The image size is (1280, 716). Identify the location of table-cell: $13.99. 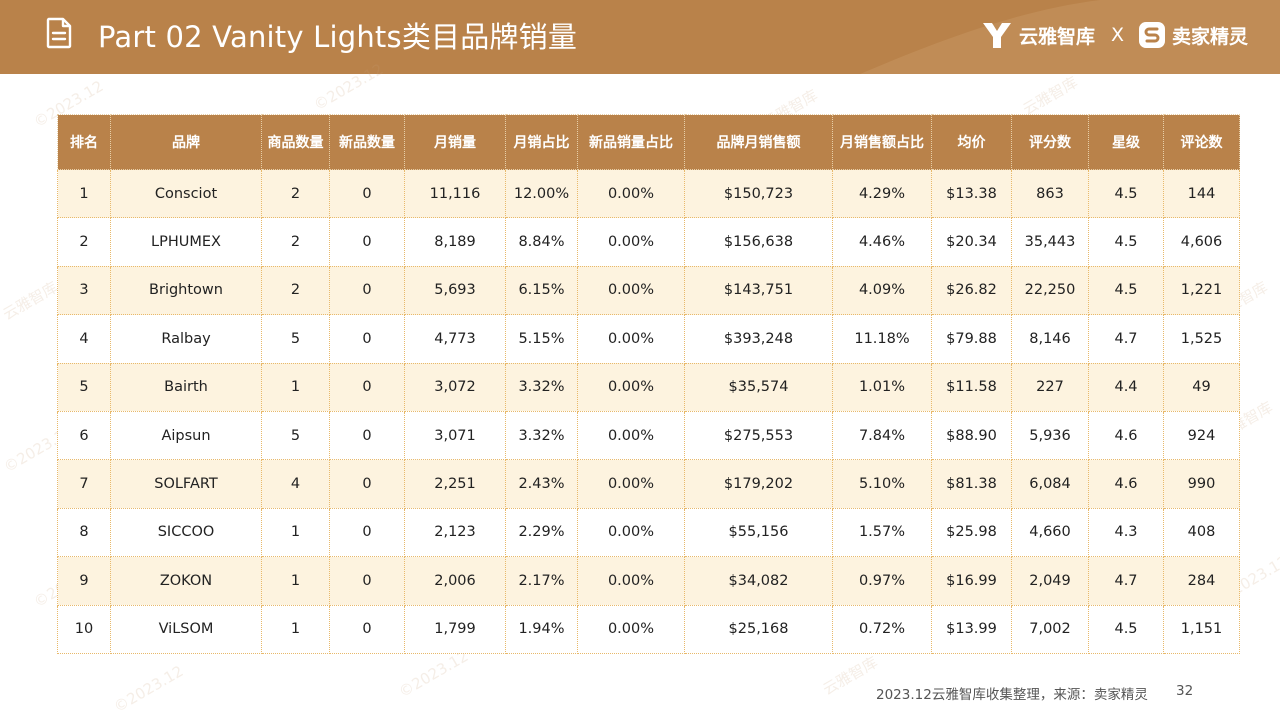
(971, 629).